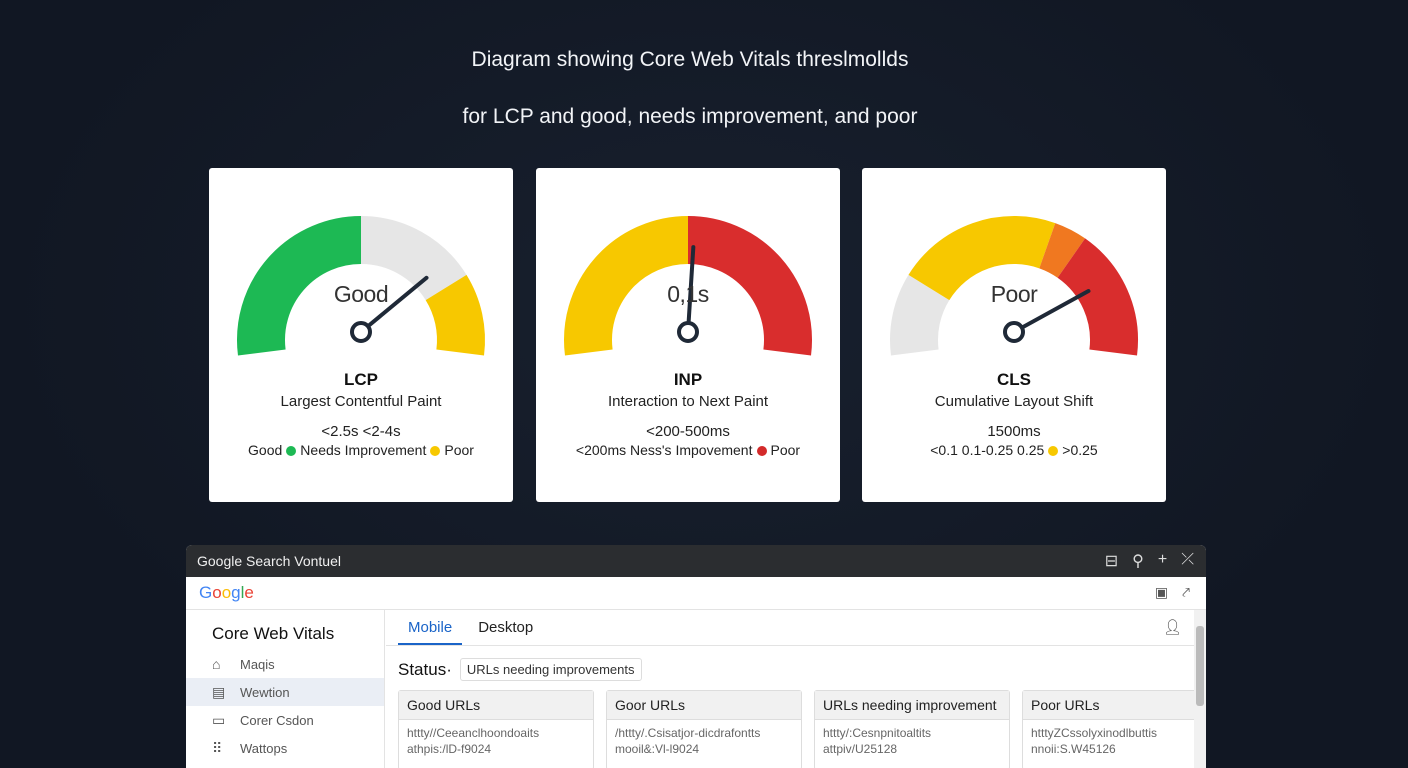 This screenshot has width=1408, height=768. Describe the element at coordinates (1200, 689) in the screenshot. I see `scrollbar` at that location.